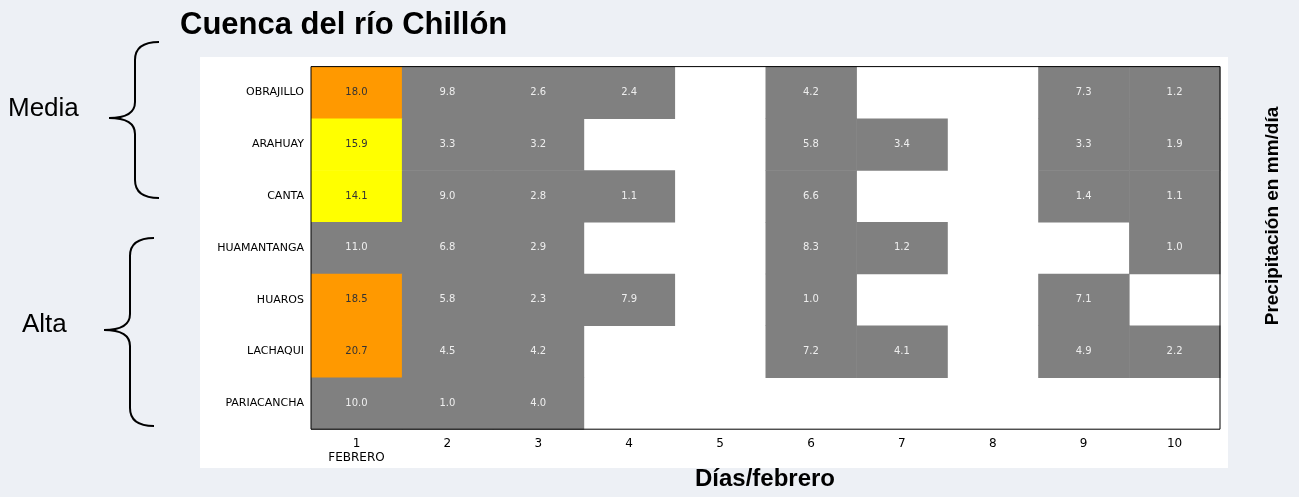  I want to click on data-label: 4.0, so click(538, 402).